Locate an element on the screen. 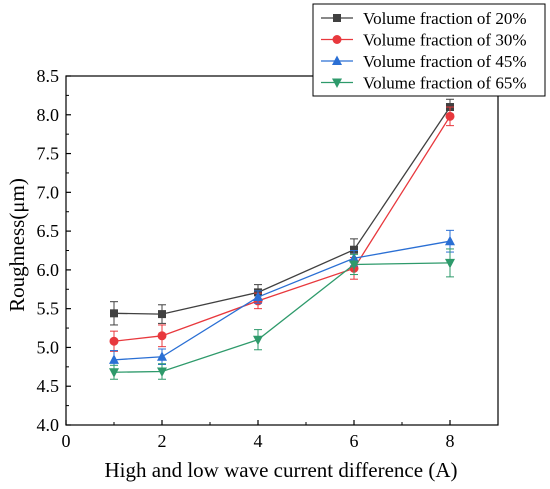 Image resolution: width=550 pixels, height=489 pixels. y-tick-label: 4.0 is located at coordinates (48, 425).